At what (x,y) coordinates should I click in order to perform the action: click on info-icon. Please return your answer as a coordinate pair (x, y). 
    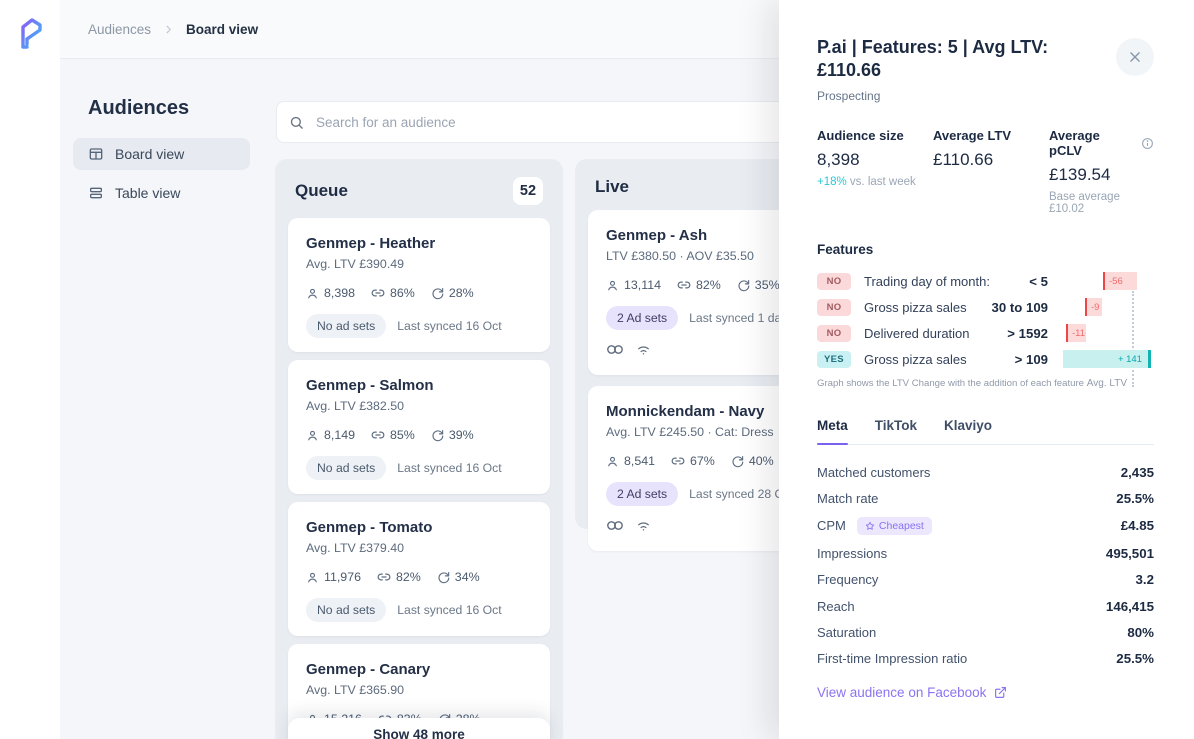
    Looking at the image, I should click on (1147, 143).